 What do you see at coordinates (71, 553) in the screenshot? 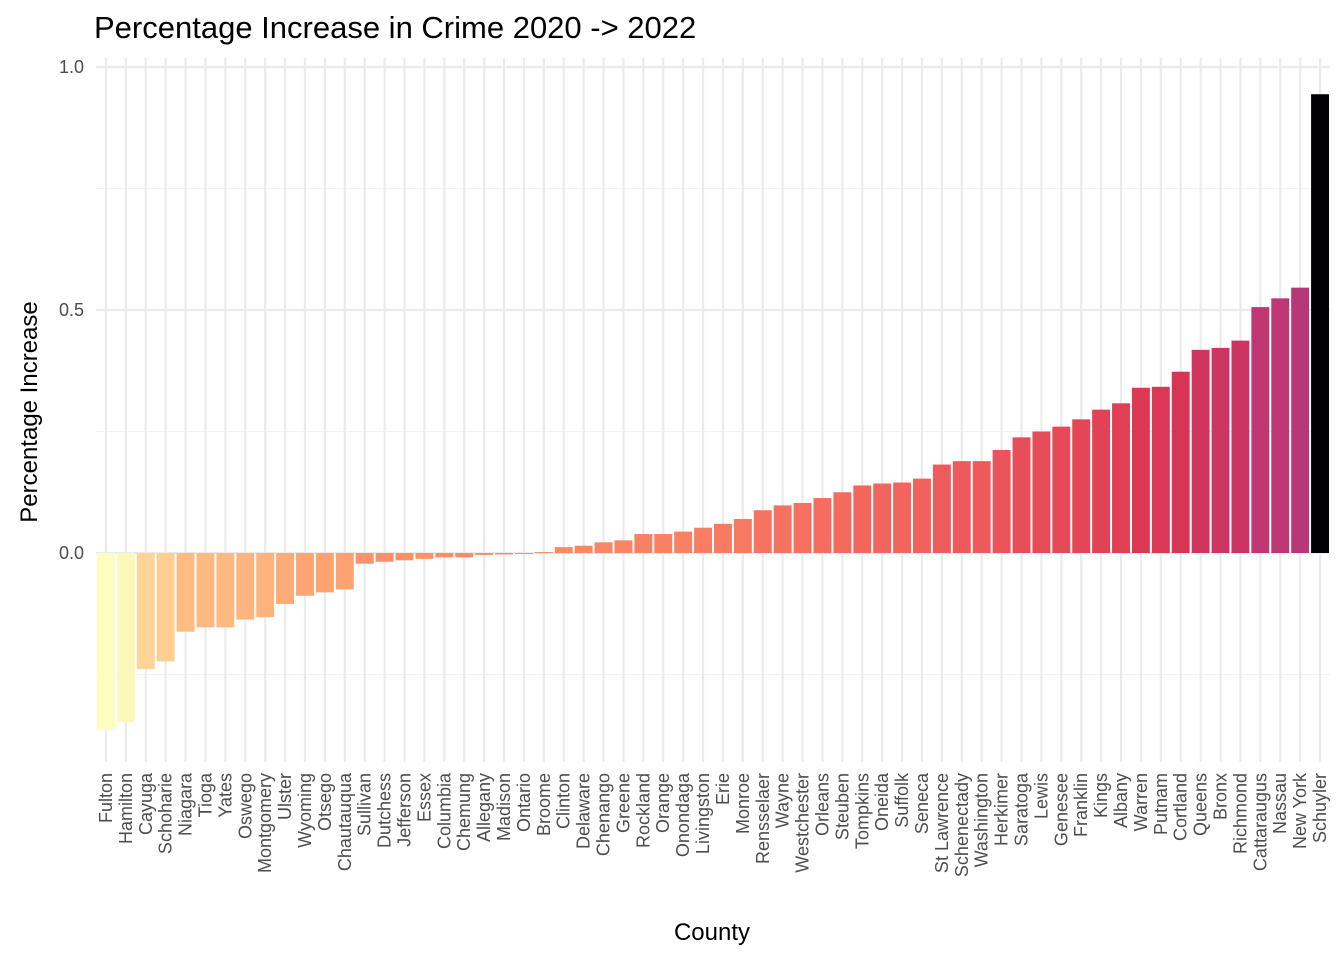
I see `y-tick-label: 0.0` at bounding box center [71, 553].